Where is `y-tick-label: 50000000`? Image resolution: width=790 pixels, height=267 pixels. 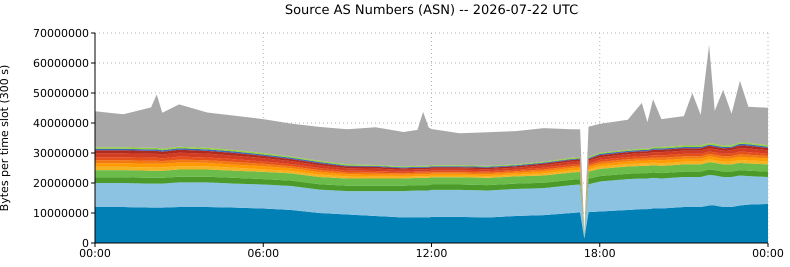
y-tick-label: 50000000 is located at coordinates (61, 93).